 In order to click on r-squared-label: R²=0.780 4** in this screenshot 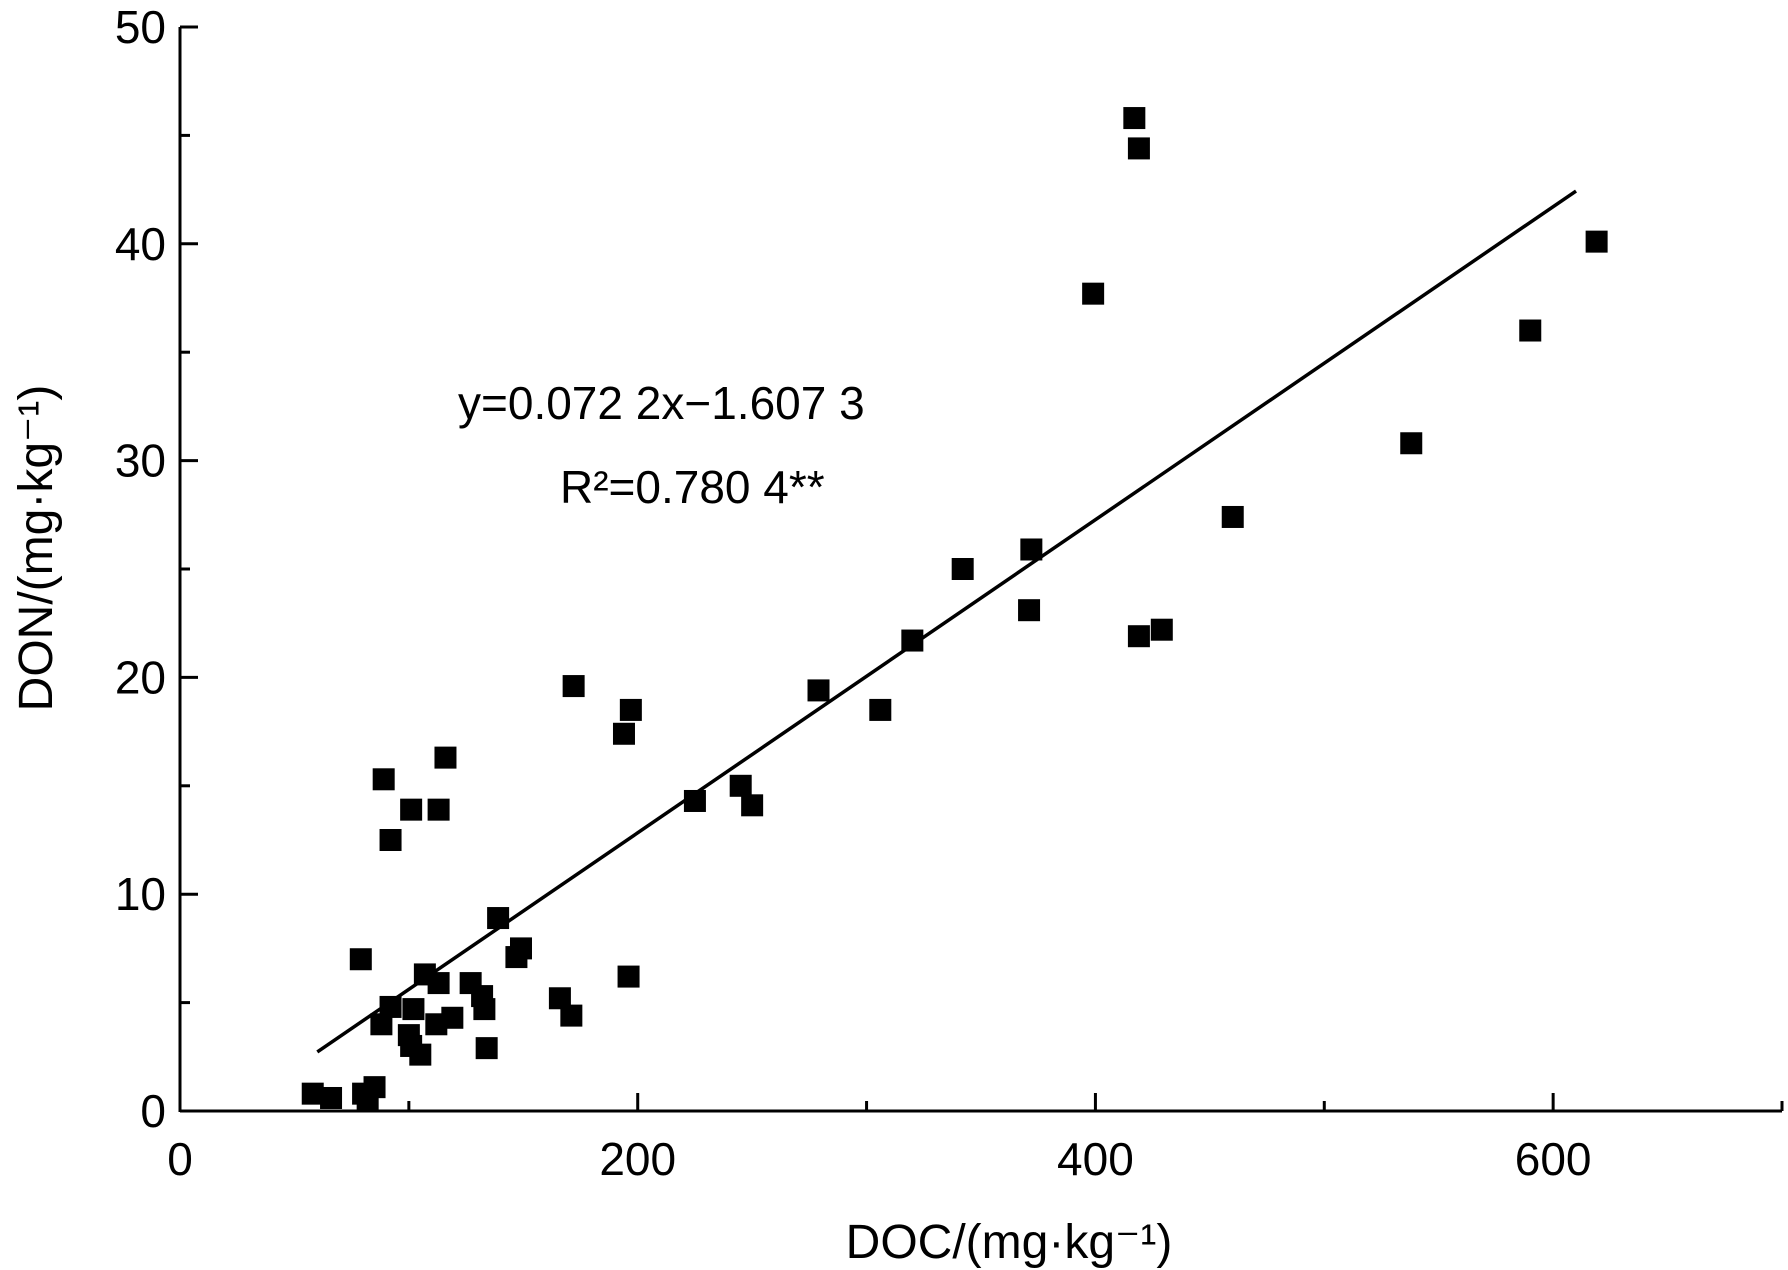, I will do `click(692, 487)`.